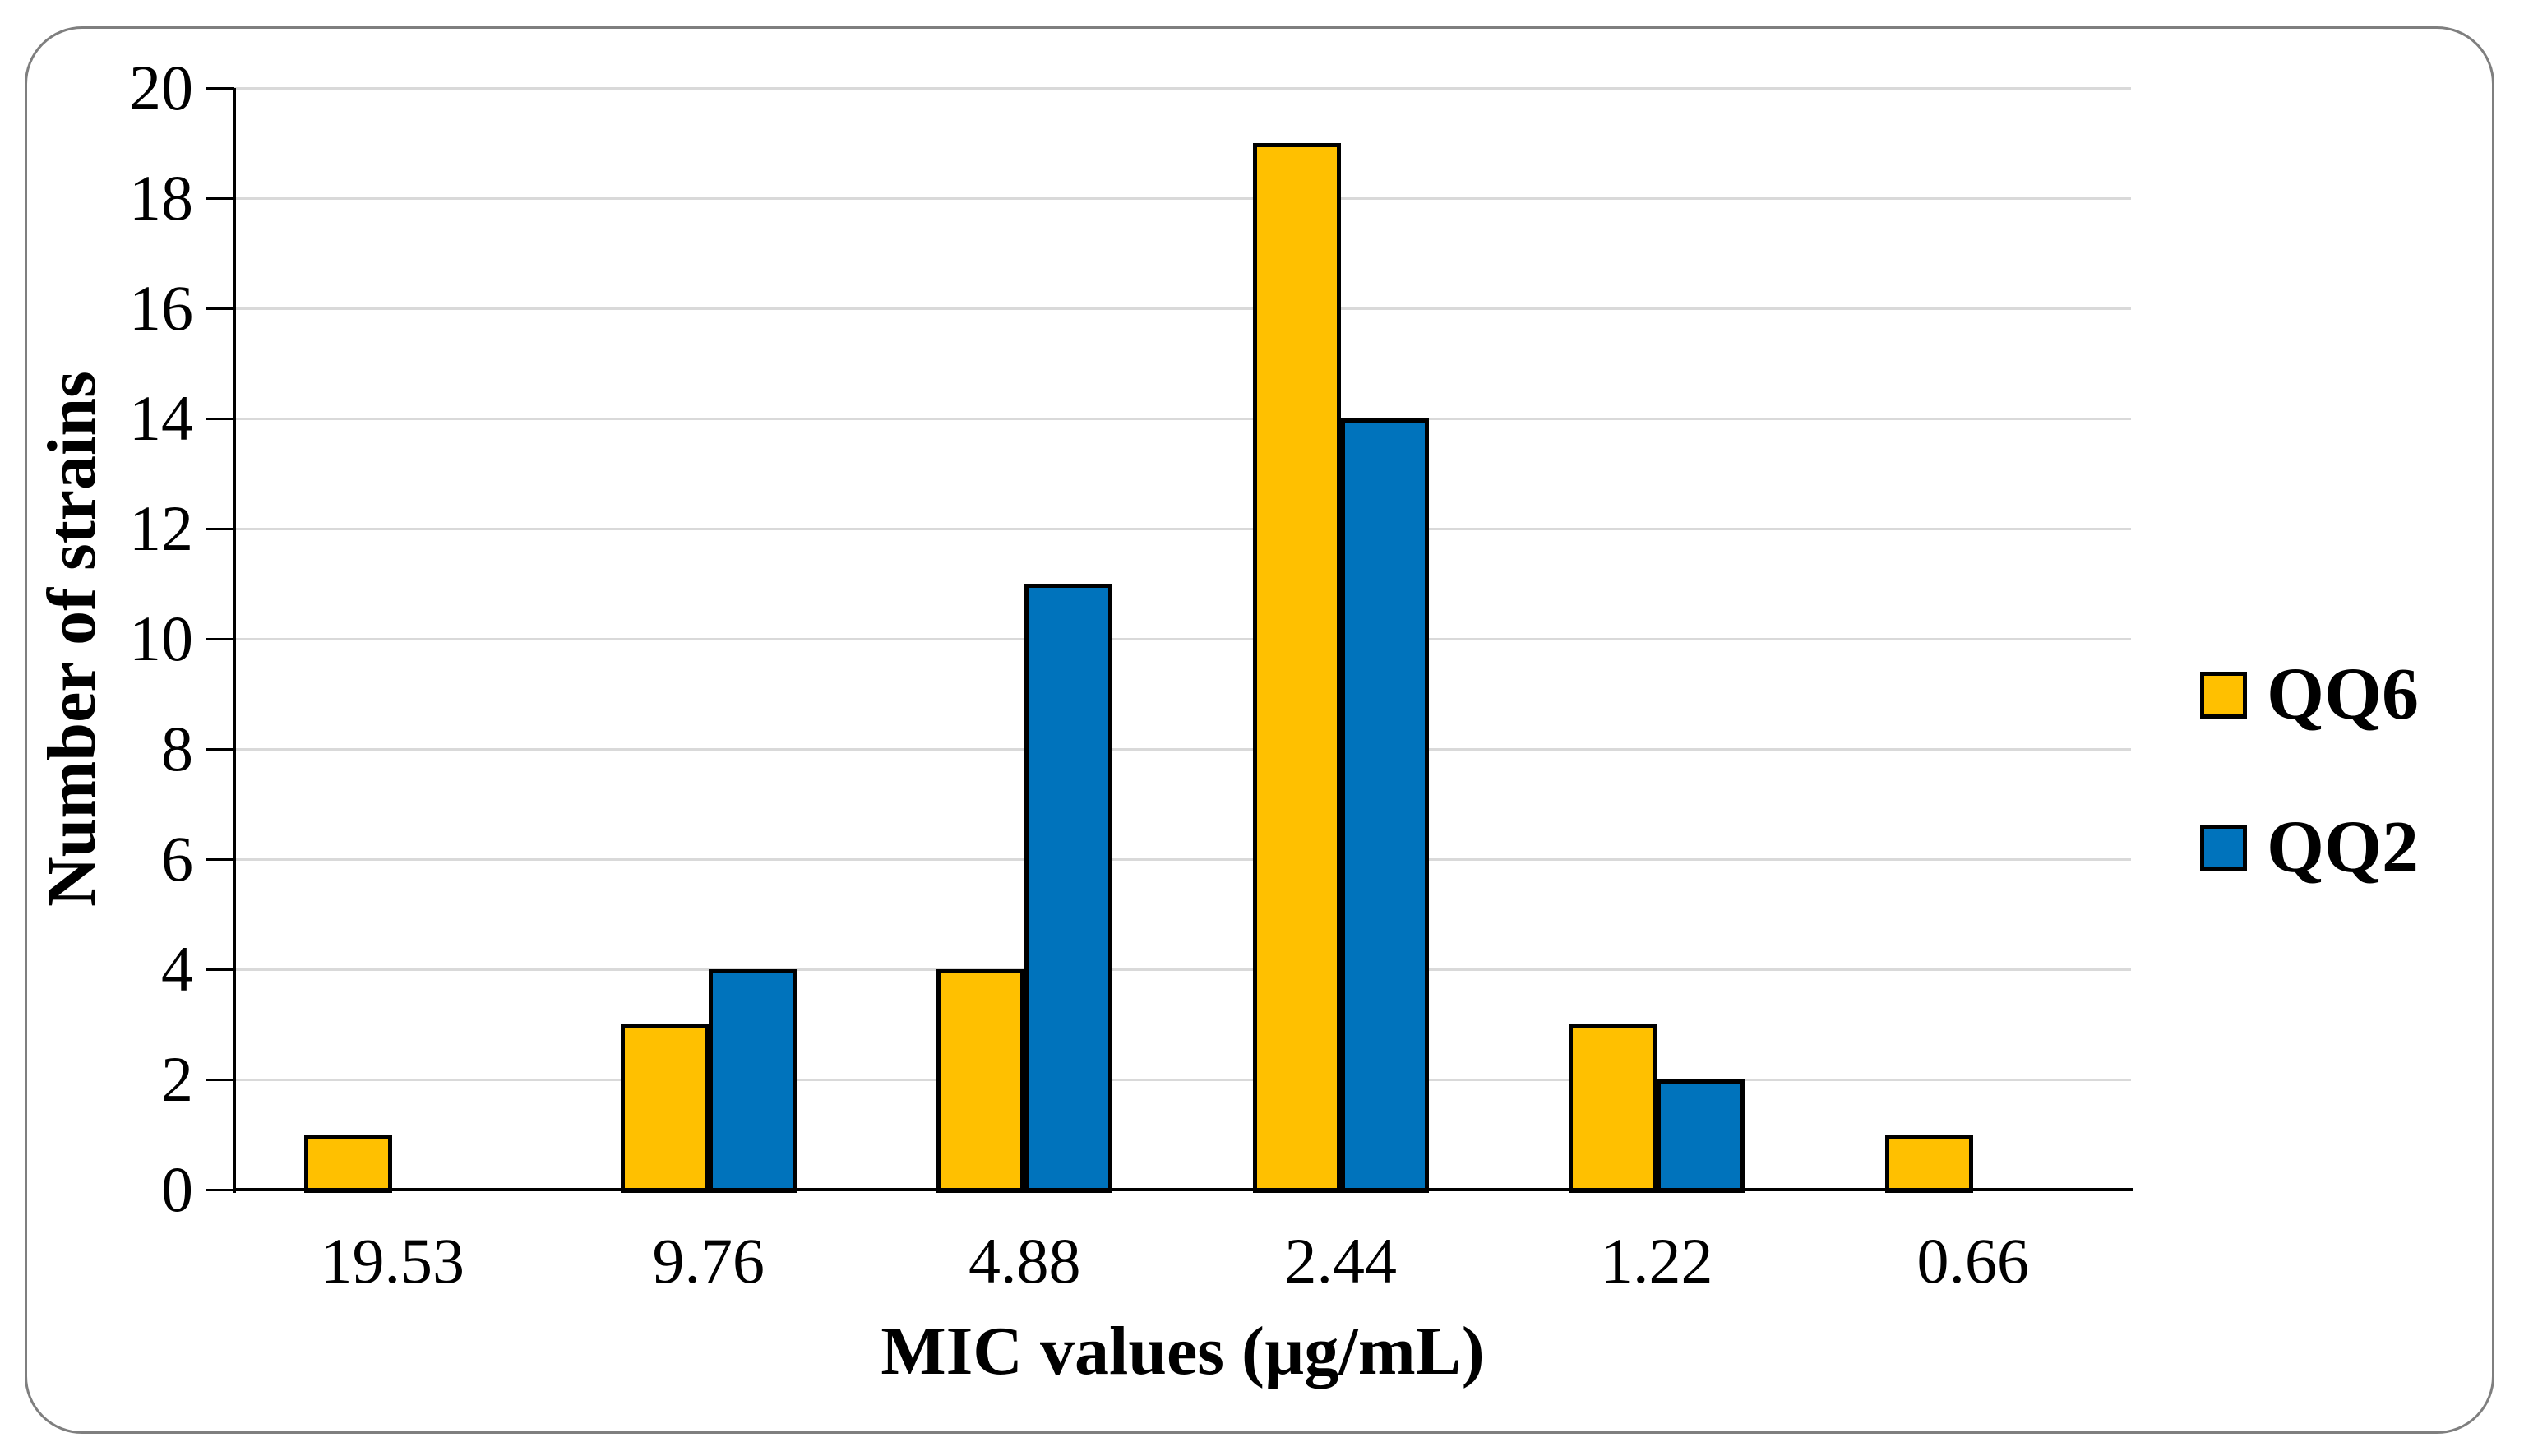 Image resolution: width=2524 pixels, height=1456 pixels. Describe the element at coordinates (1024, 1261) in the screenshot. I see `x-tick-label: 4.88` at that location.